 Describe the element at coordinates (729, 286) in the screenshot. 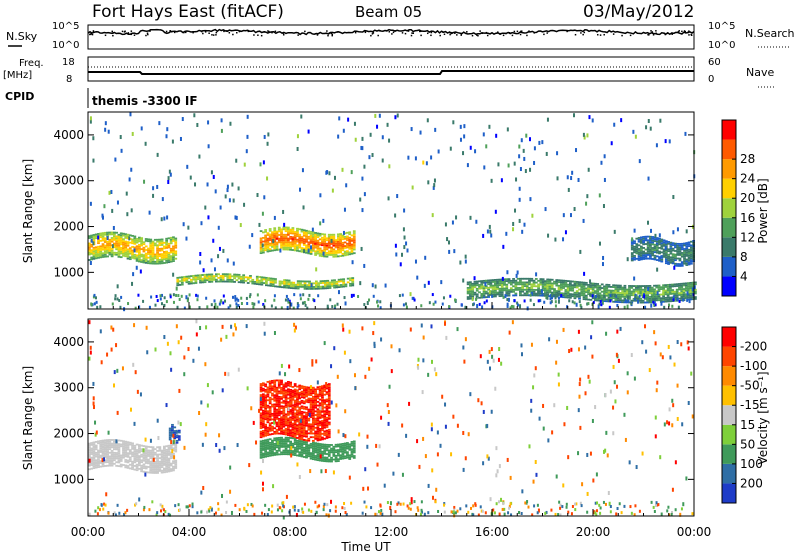

I see `colorbar-segment` at that location.